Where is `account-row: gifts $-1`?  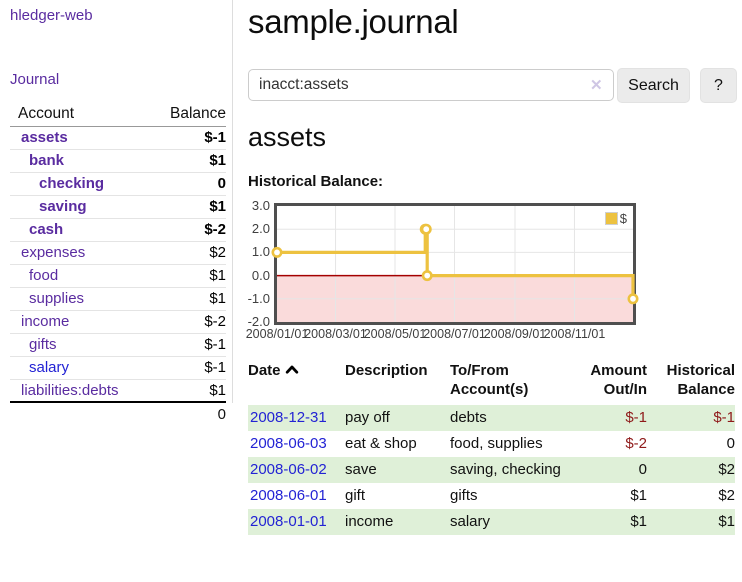 account-row: gifts $-1 is located at coordinates (118, 345).